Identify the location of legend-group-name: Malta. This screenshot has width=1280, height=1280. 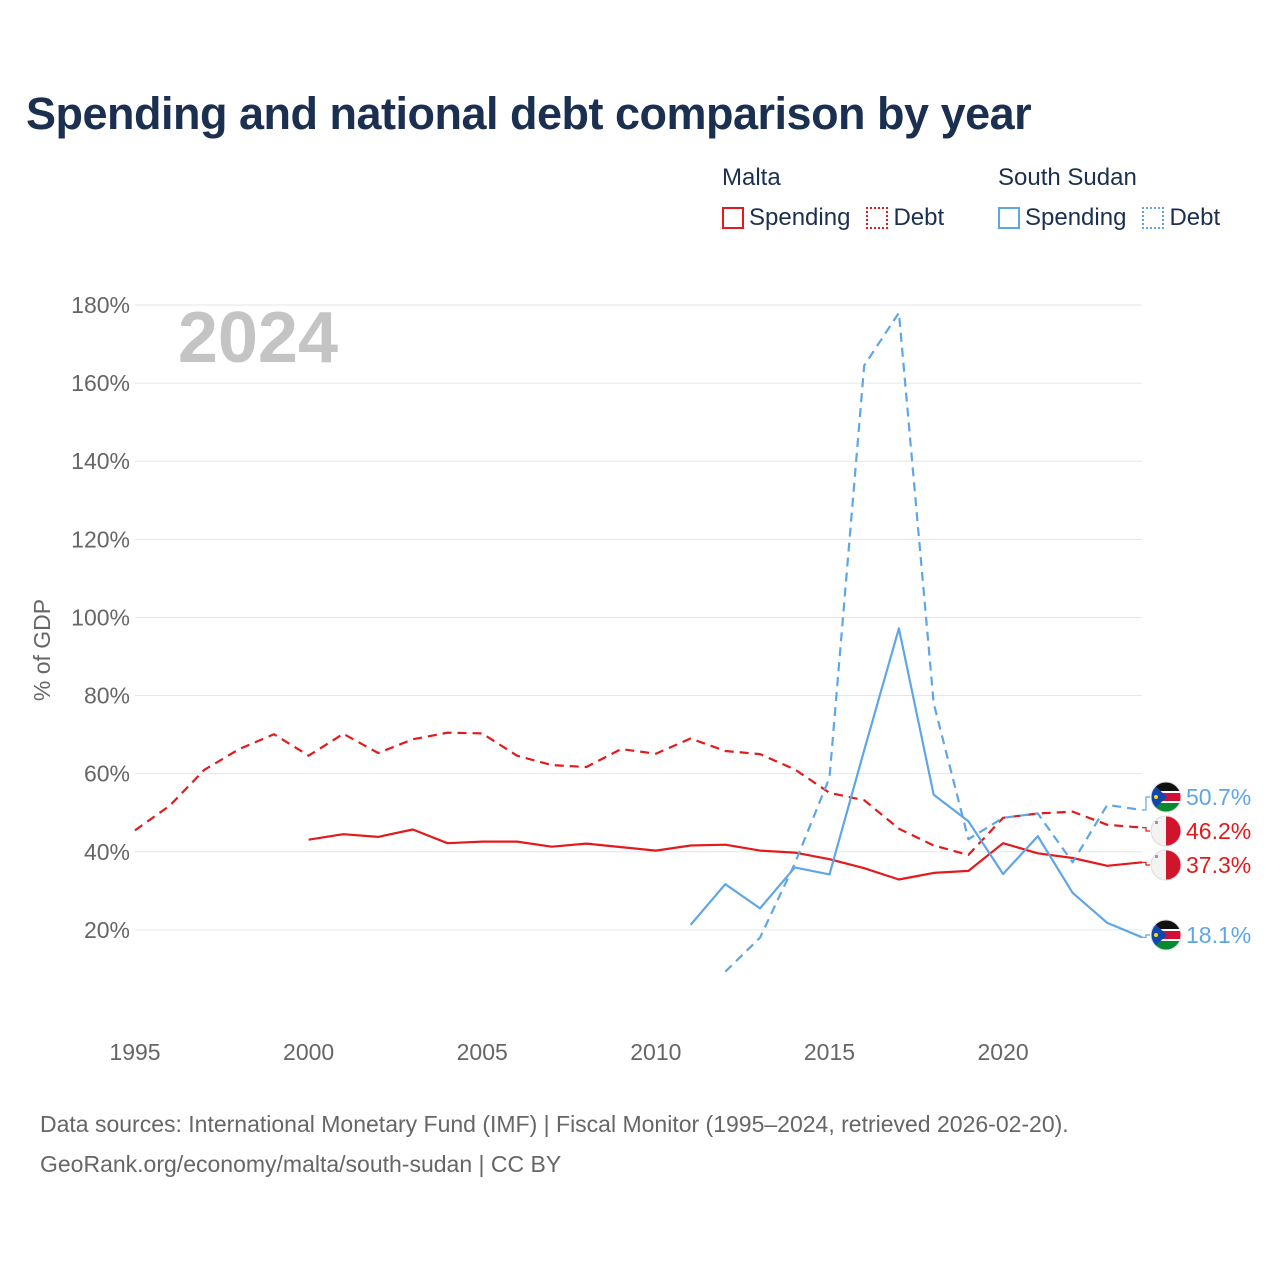
(751, 177).